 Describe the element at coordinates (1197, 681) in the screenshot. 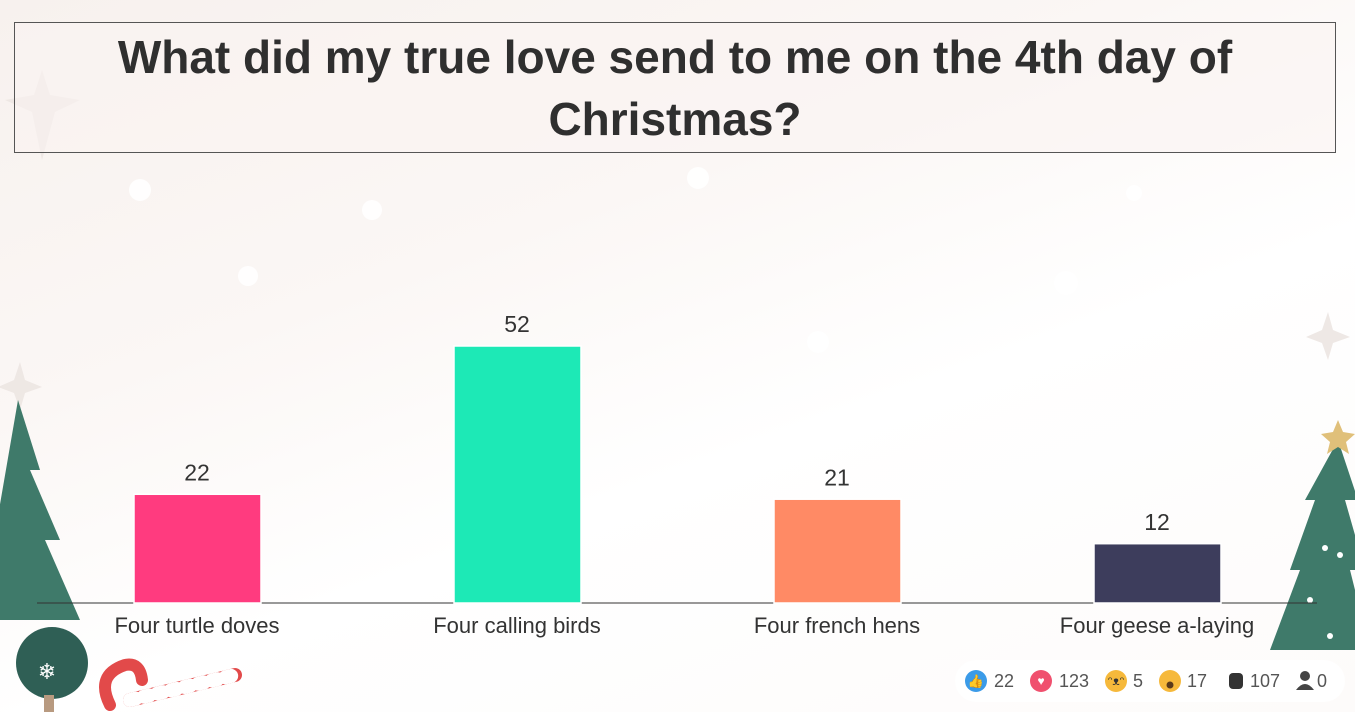

I see `reaction-count: 17` at that location.